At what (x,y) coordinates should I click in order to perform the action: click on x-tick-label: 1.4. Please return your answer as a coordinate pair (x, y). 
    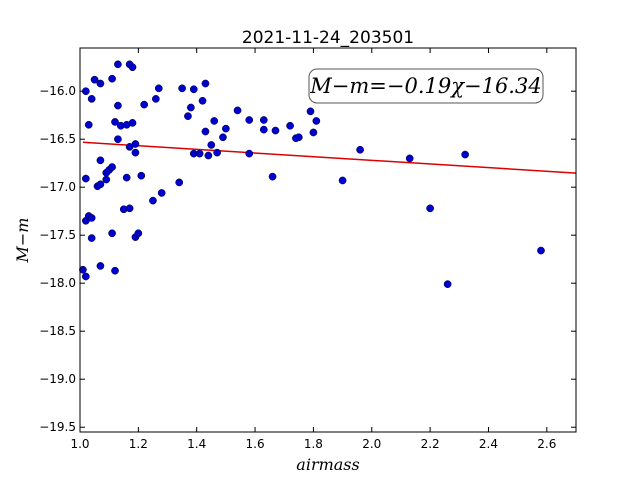
    Looking at the image, I should click on (196, 444).